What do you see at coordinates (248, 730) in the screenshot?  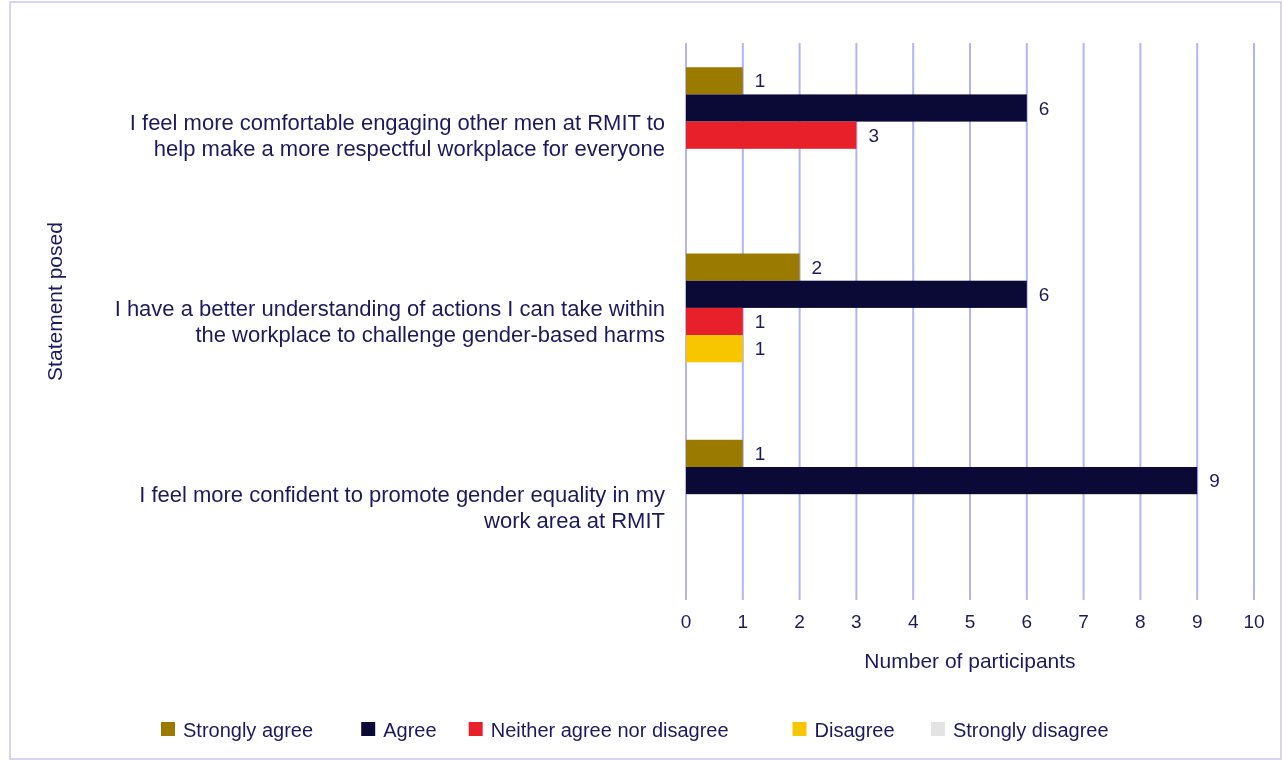 I see `legend-label: Strongly agree` at bounding box center [248, 730].